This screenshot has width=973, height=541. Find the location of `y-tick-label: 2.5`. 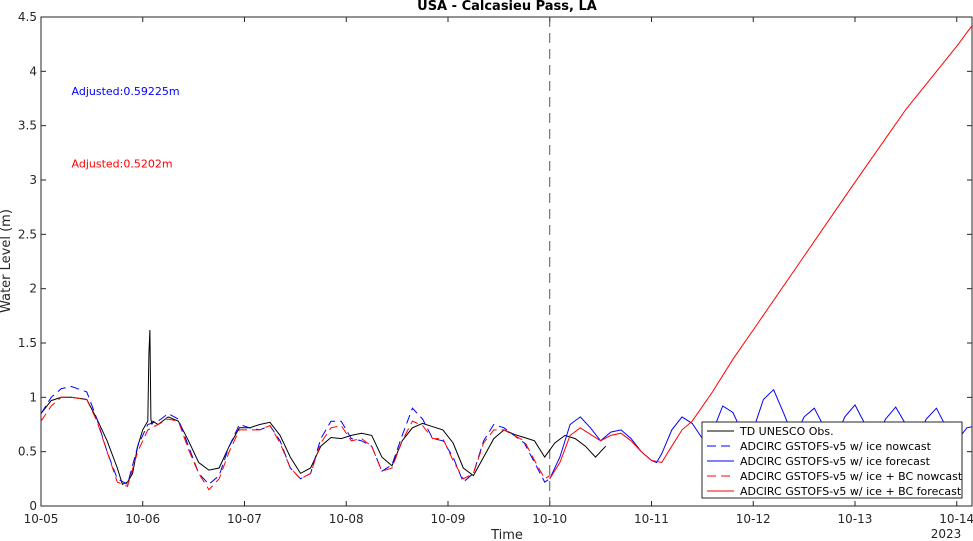

y-tick-label: 2.5 is located at coordinates (27, 234).